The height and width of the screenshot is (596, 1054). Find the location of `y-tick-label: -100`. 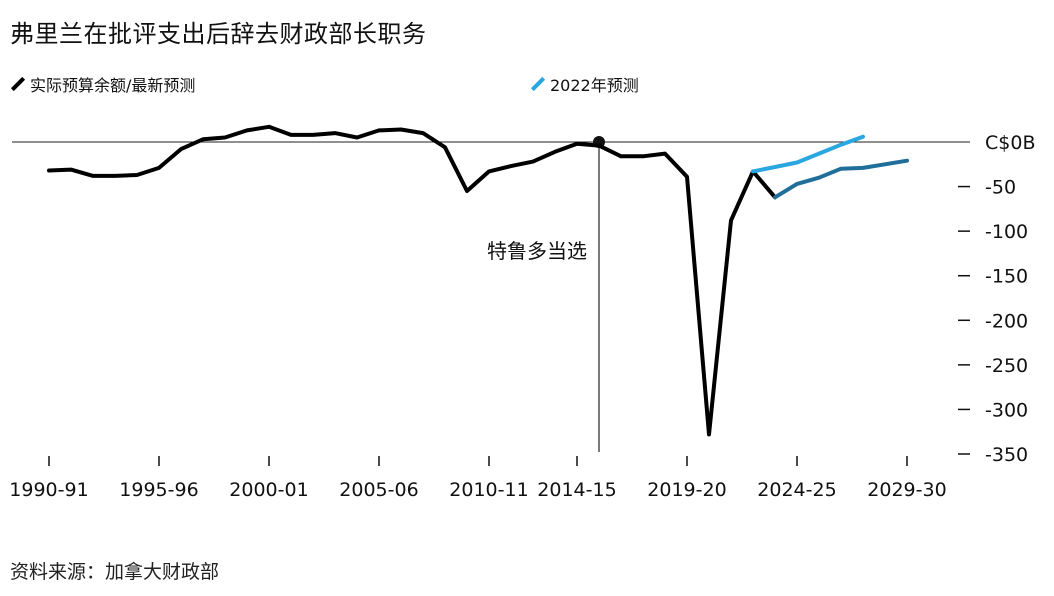

y-tick-label: -100 is located at coordinates (1006, 232).